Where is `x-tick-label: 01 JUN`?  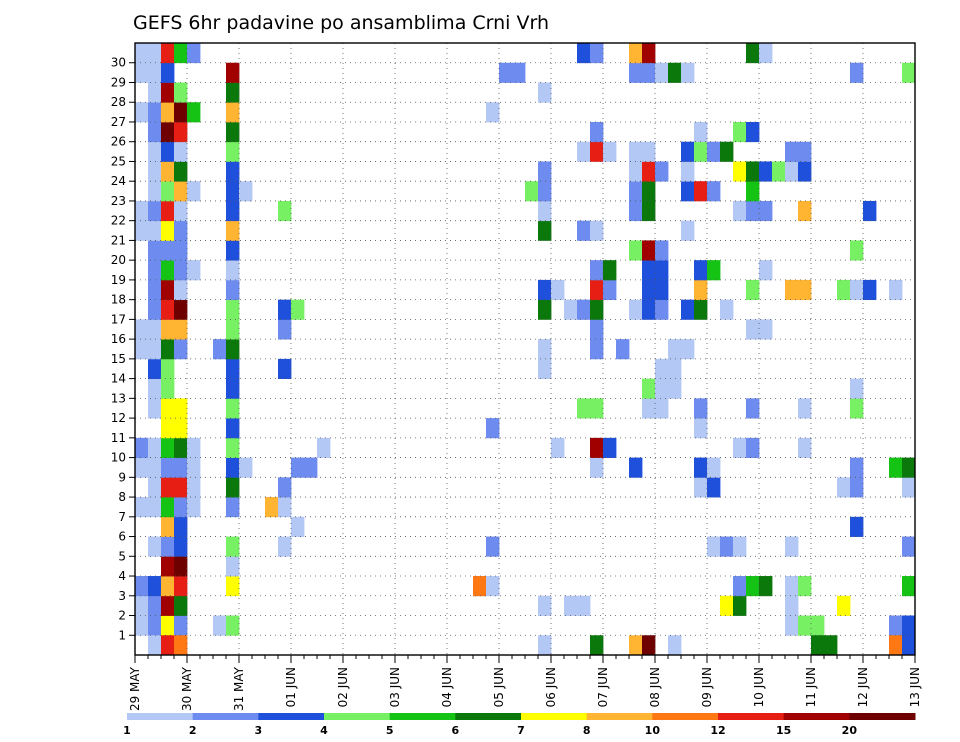 x-tick-label: 01 JUN is located at coordinates (291, 687).